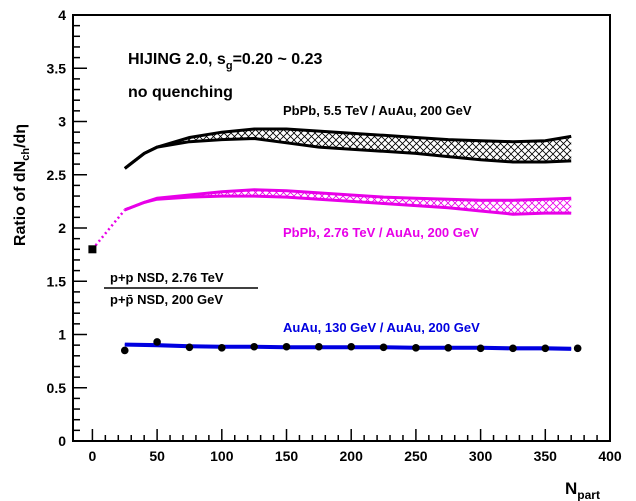 This screenshot has height=501, width=636. Describe the element at coordinates (22, 185) in the screenshot. I see `y-axis-title: Ratio of dNch/dη` at that location.